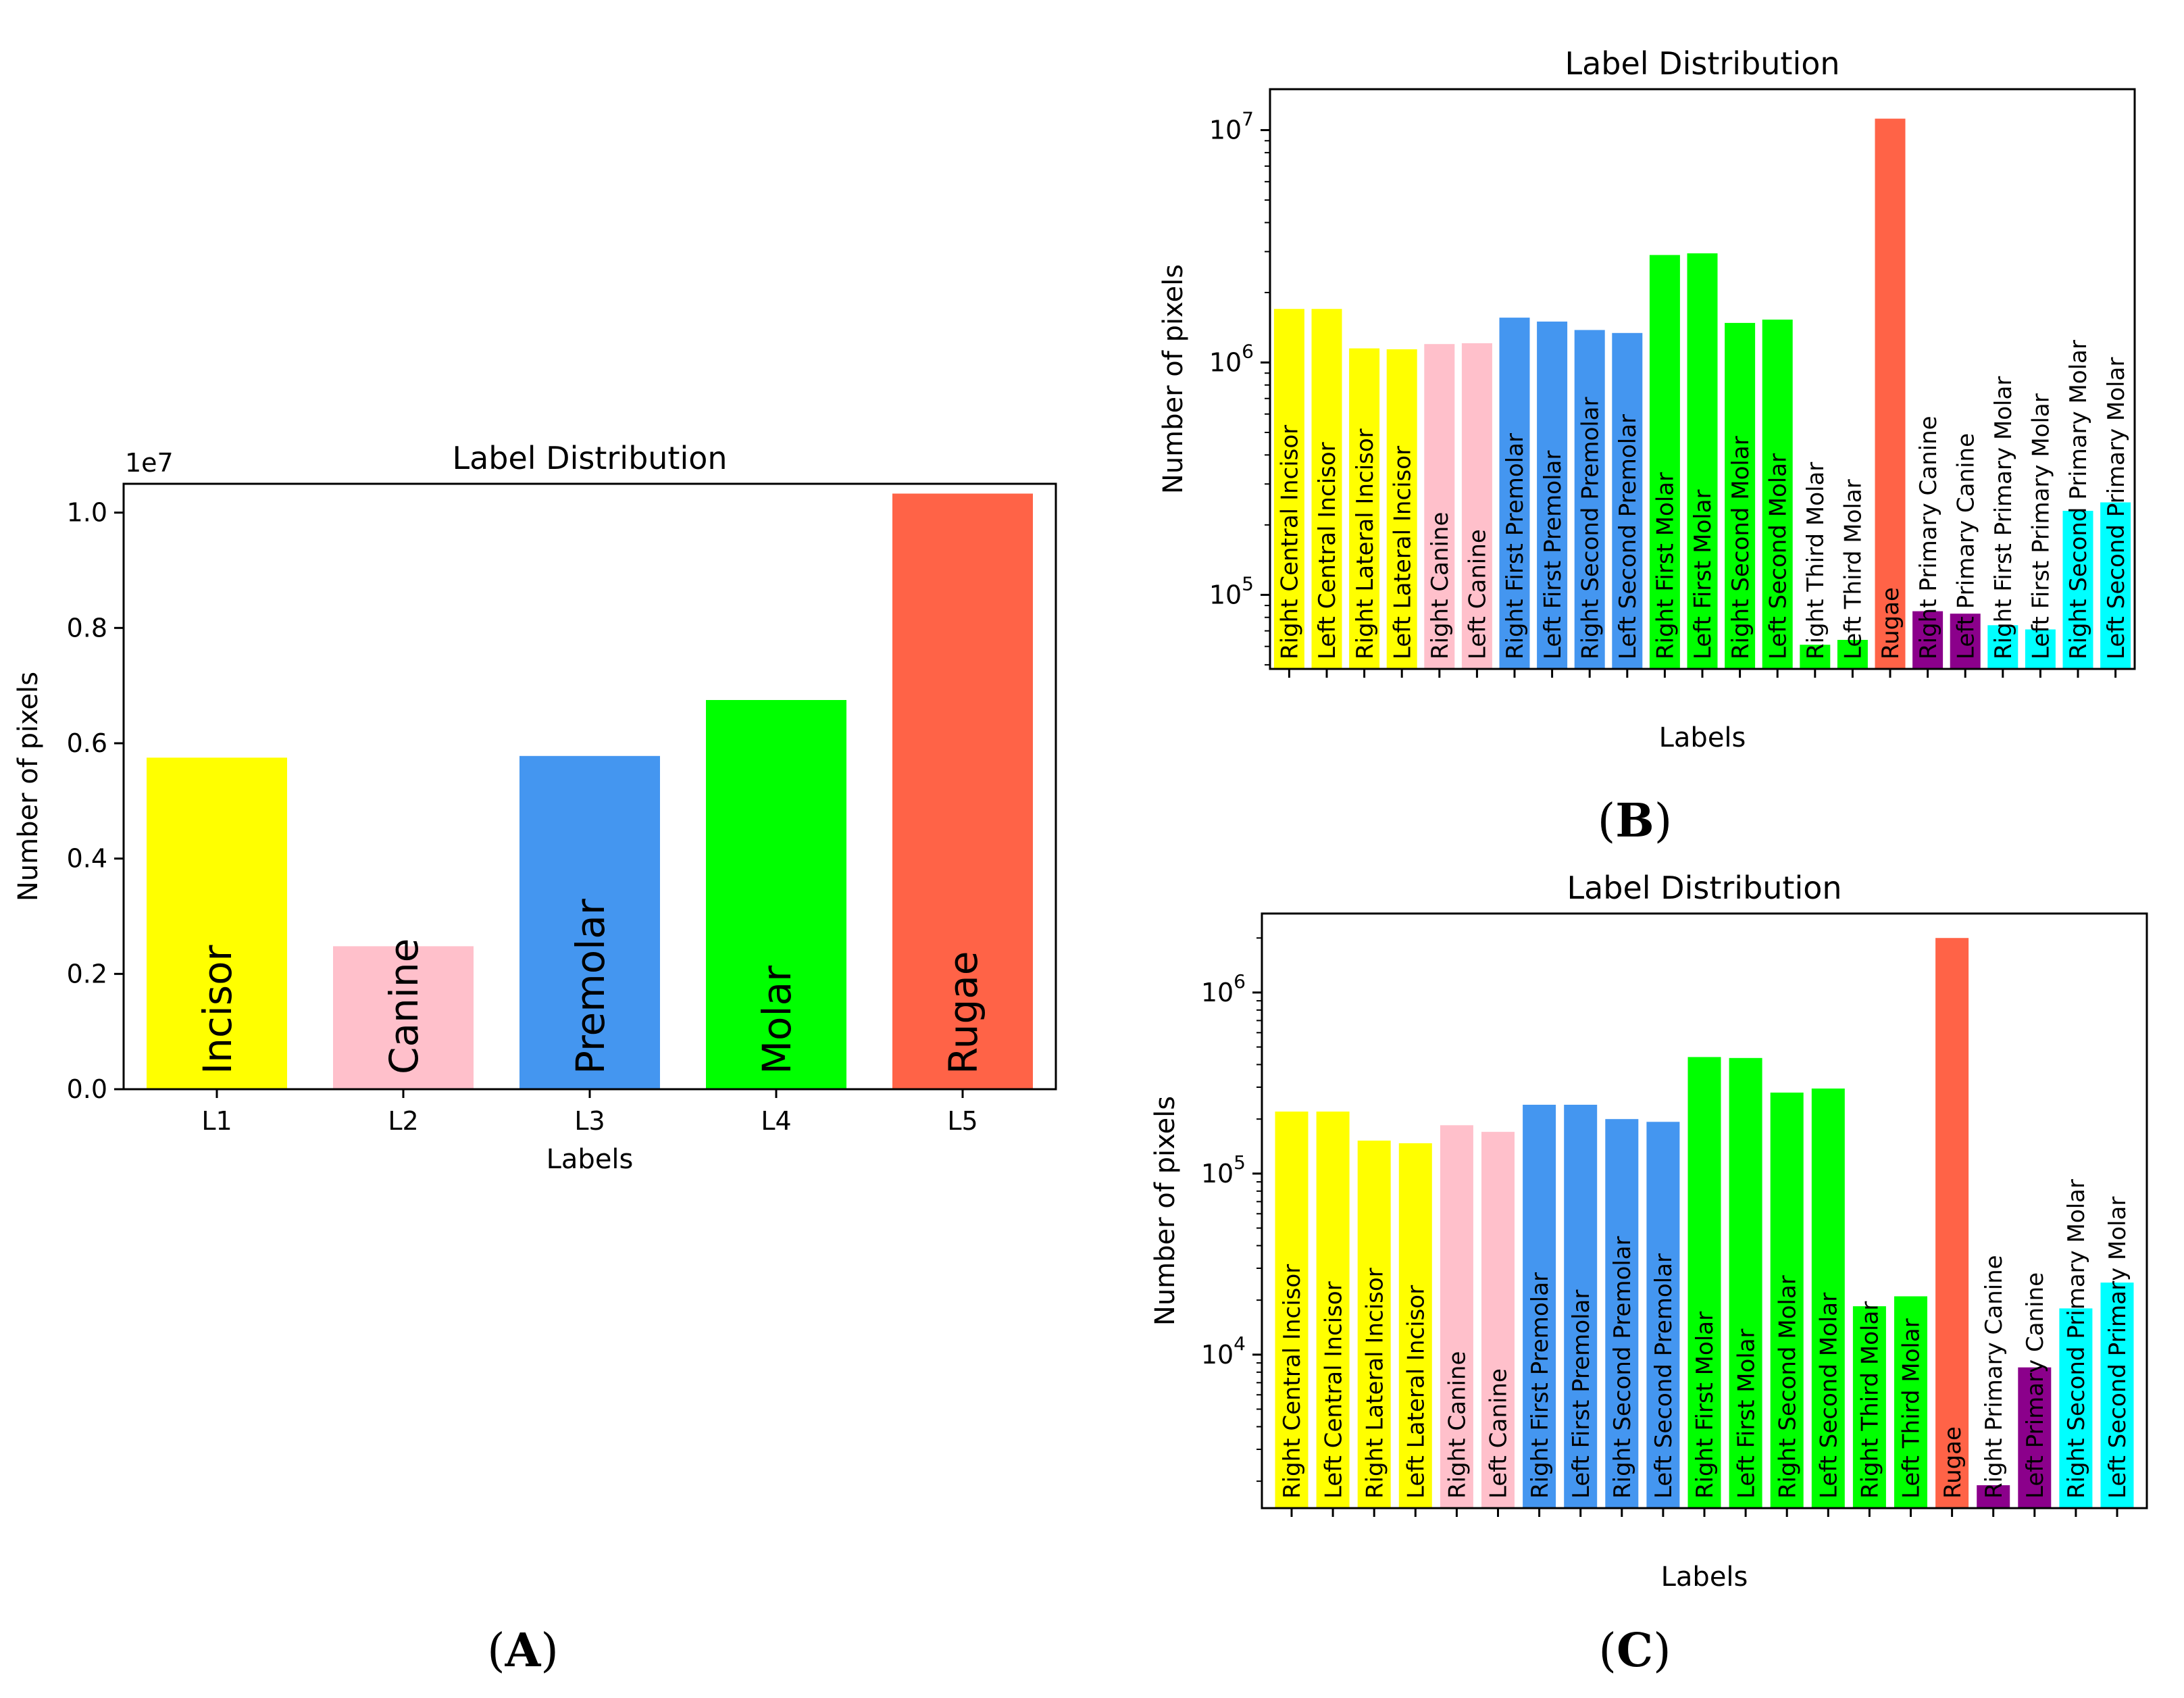 The image size is (2184, 1698). What do you see at coordinates (1581, 1394) in the screenshot?
I see `bar-label-c-8: Left First Premolar` at bounding box center [1581, 1394].